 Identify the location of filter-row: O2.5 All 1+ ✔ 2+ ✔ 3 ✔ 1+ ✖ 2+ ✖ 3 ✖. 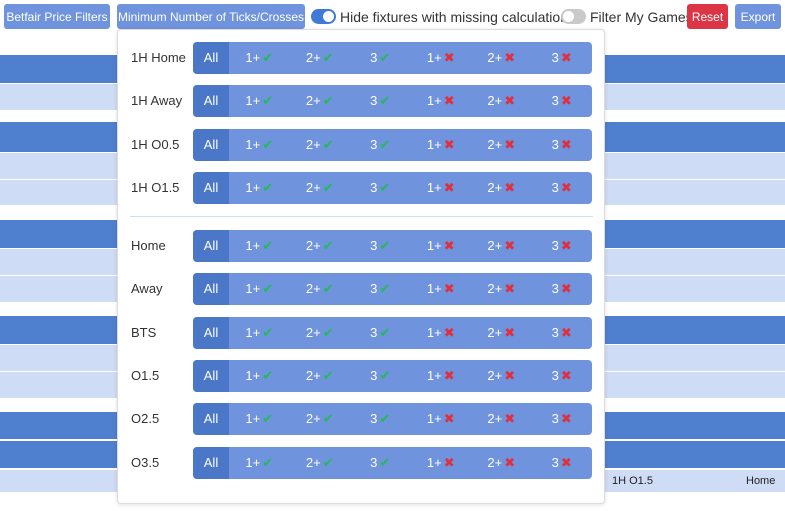
(361, 419).